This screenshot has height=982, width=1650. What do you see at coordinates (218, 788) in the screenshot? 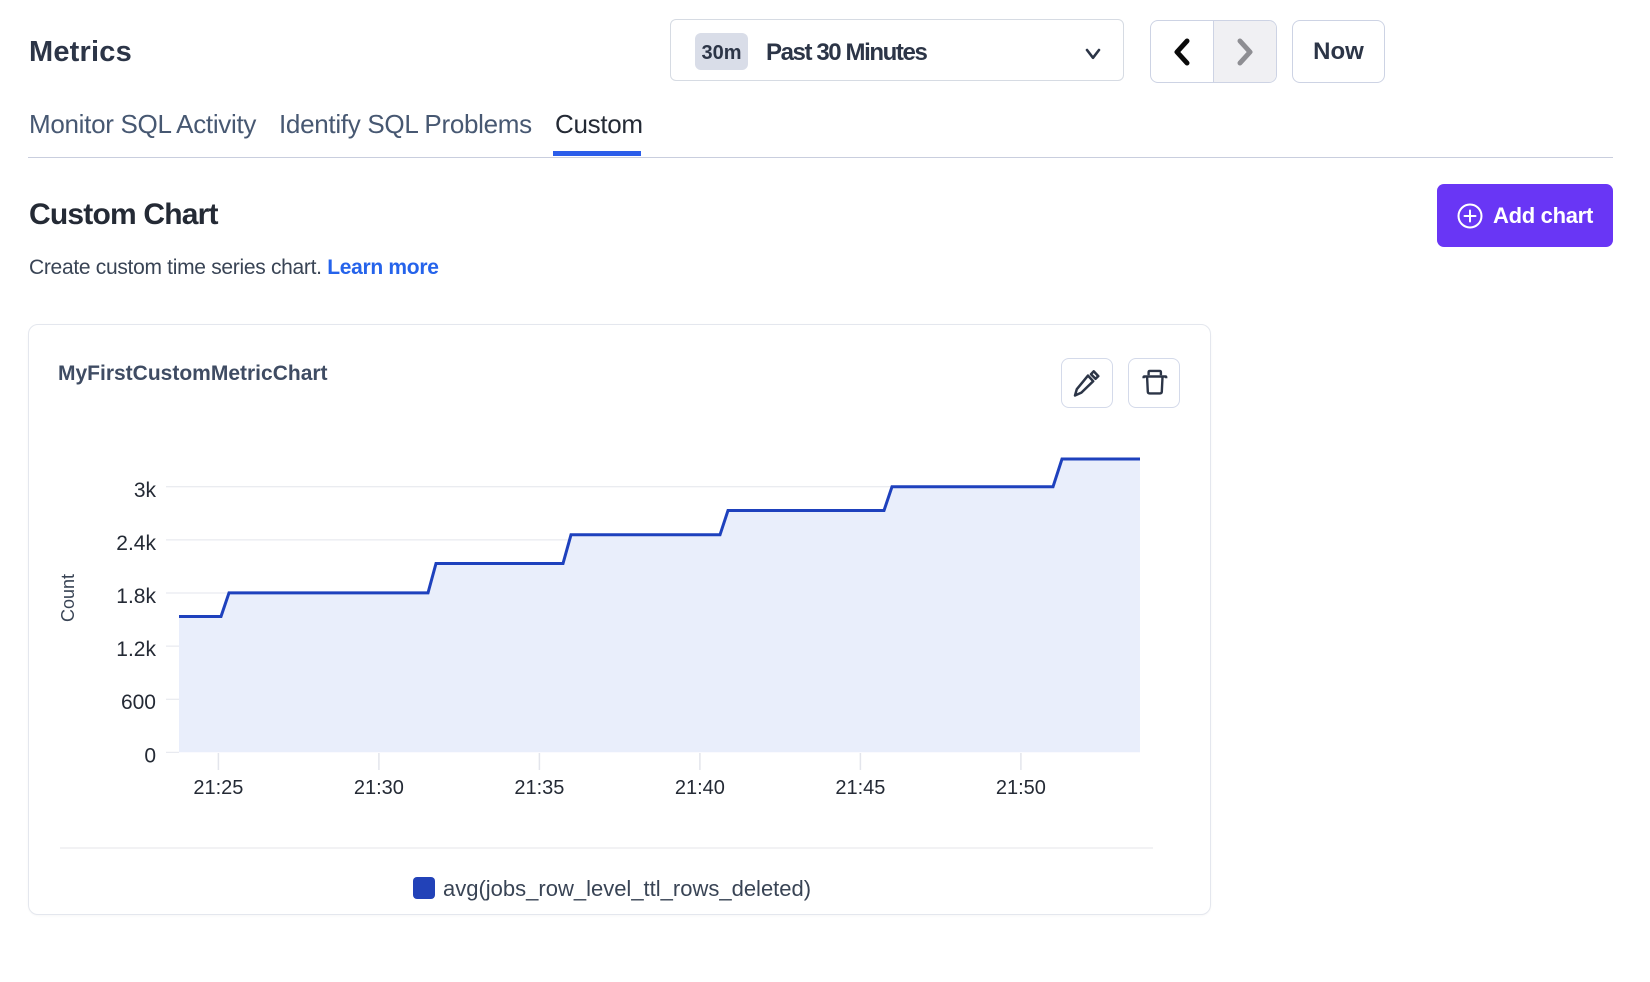
I see `svg-text: 21:25` at bounding box center [218, 788].